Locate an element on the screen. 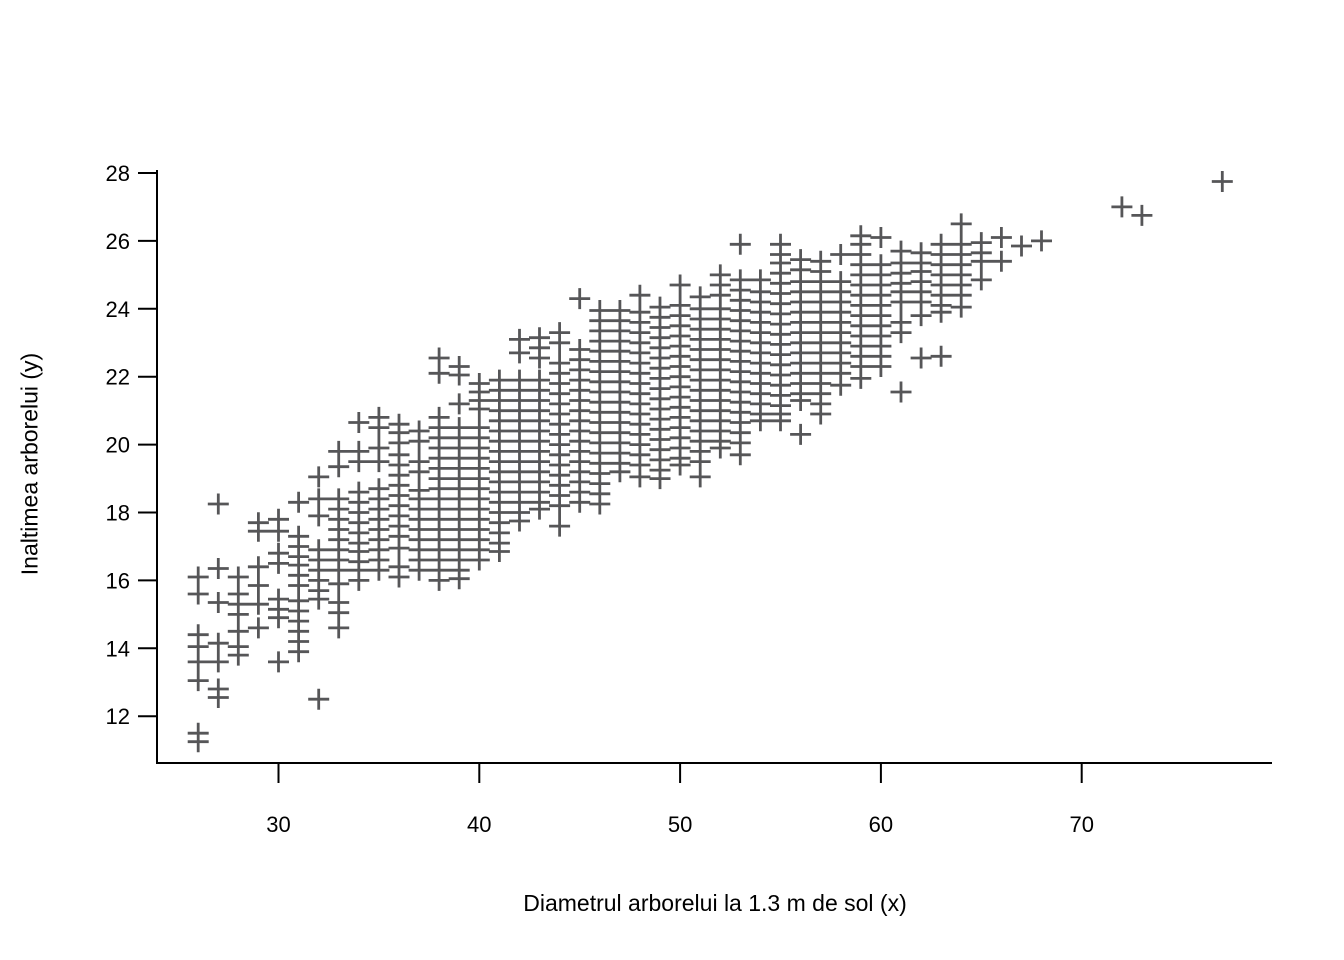  y-axis-tick-label: 14 is located at coordinates (118, 648).